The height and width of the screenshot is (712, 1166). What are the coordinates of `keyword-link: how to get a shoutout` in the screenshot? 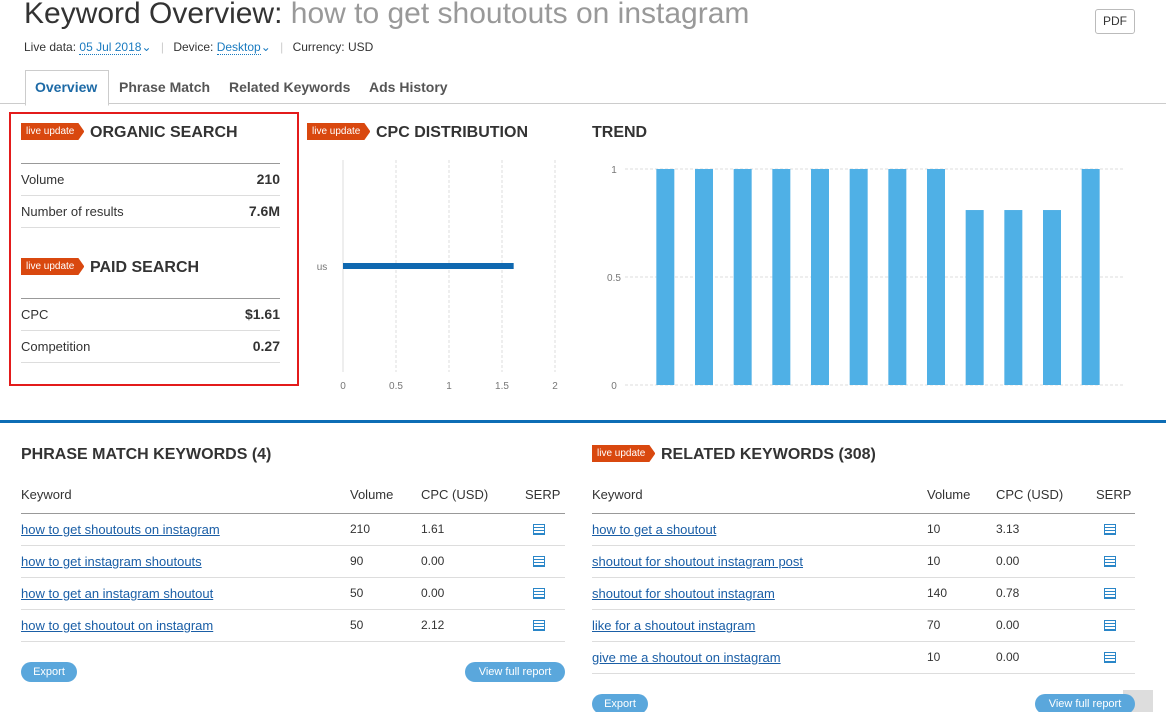 It's located at (654, 529).